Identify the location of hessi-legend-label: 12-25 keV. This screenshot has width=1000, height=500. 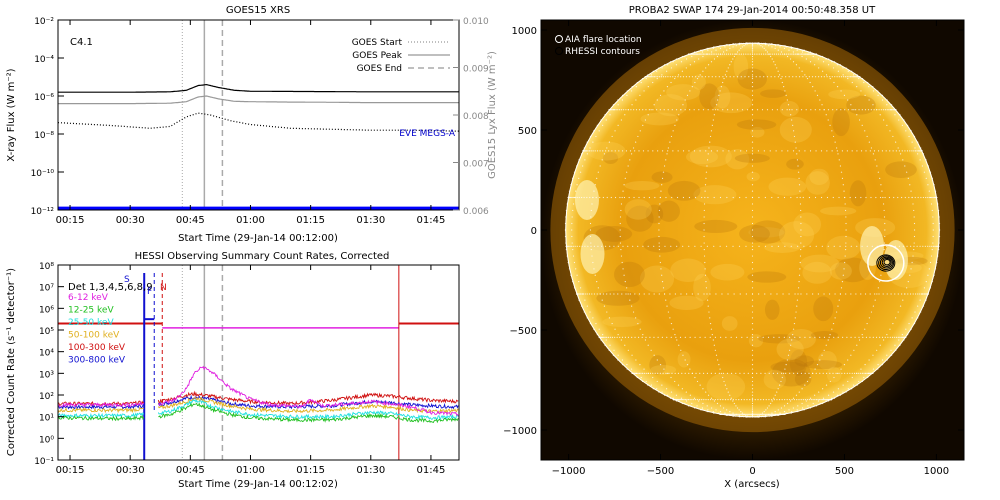
(91, 311).